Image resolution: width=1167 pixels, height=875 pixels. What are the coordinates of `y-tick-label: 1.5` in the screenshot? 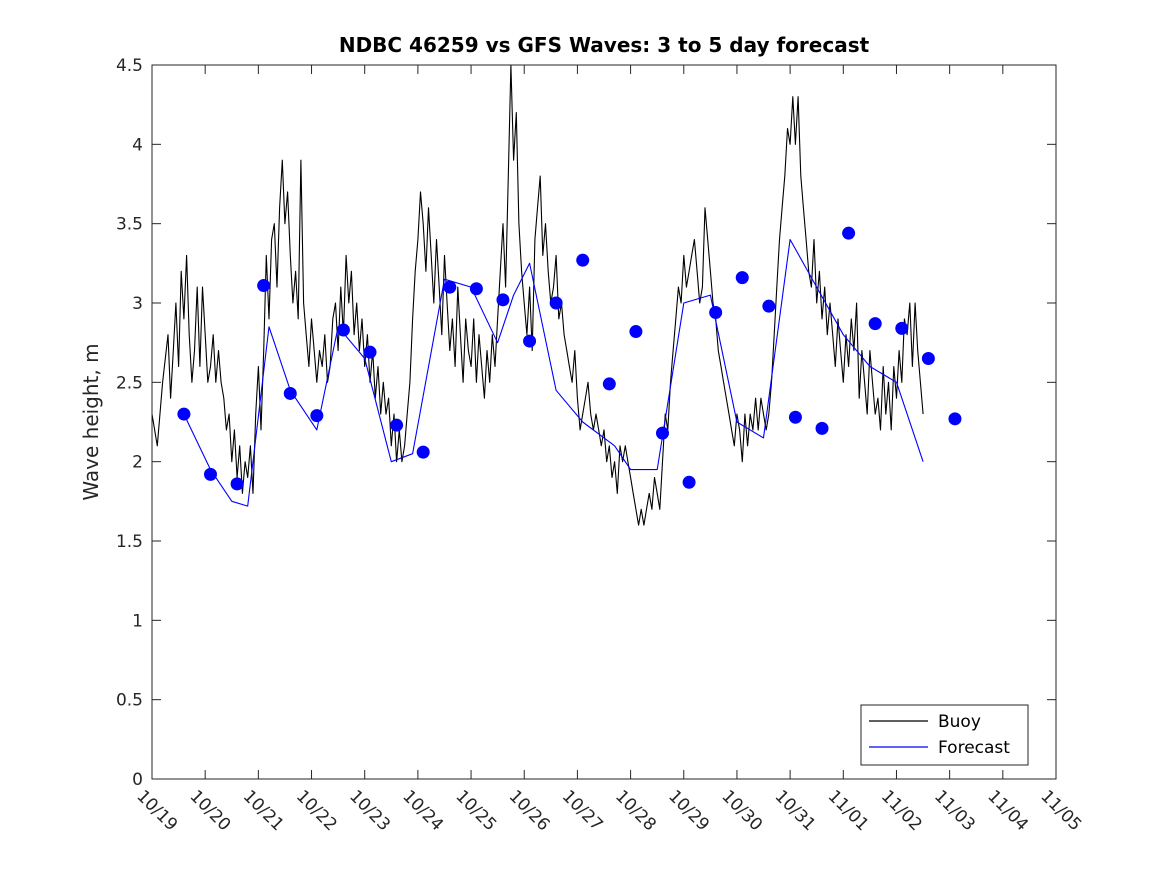 It's located at (129, 542).